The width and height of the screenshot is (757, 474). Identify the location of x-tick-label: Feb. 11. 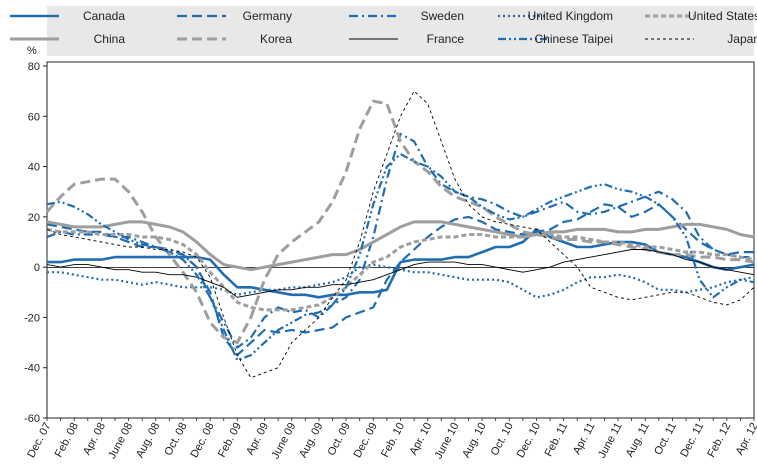
(557, 440).